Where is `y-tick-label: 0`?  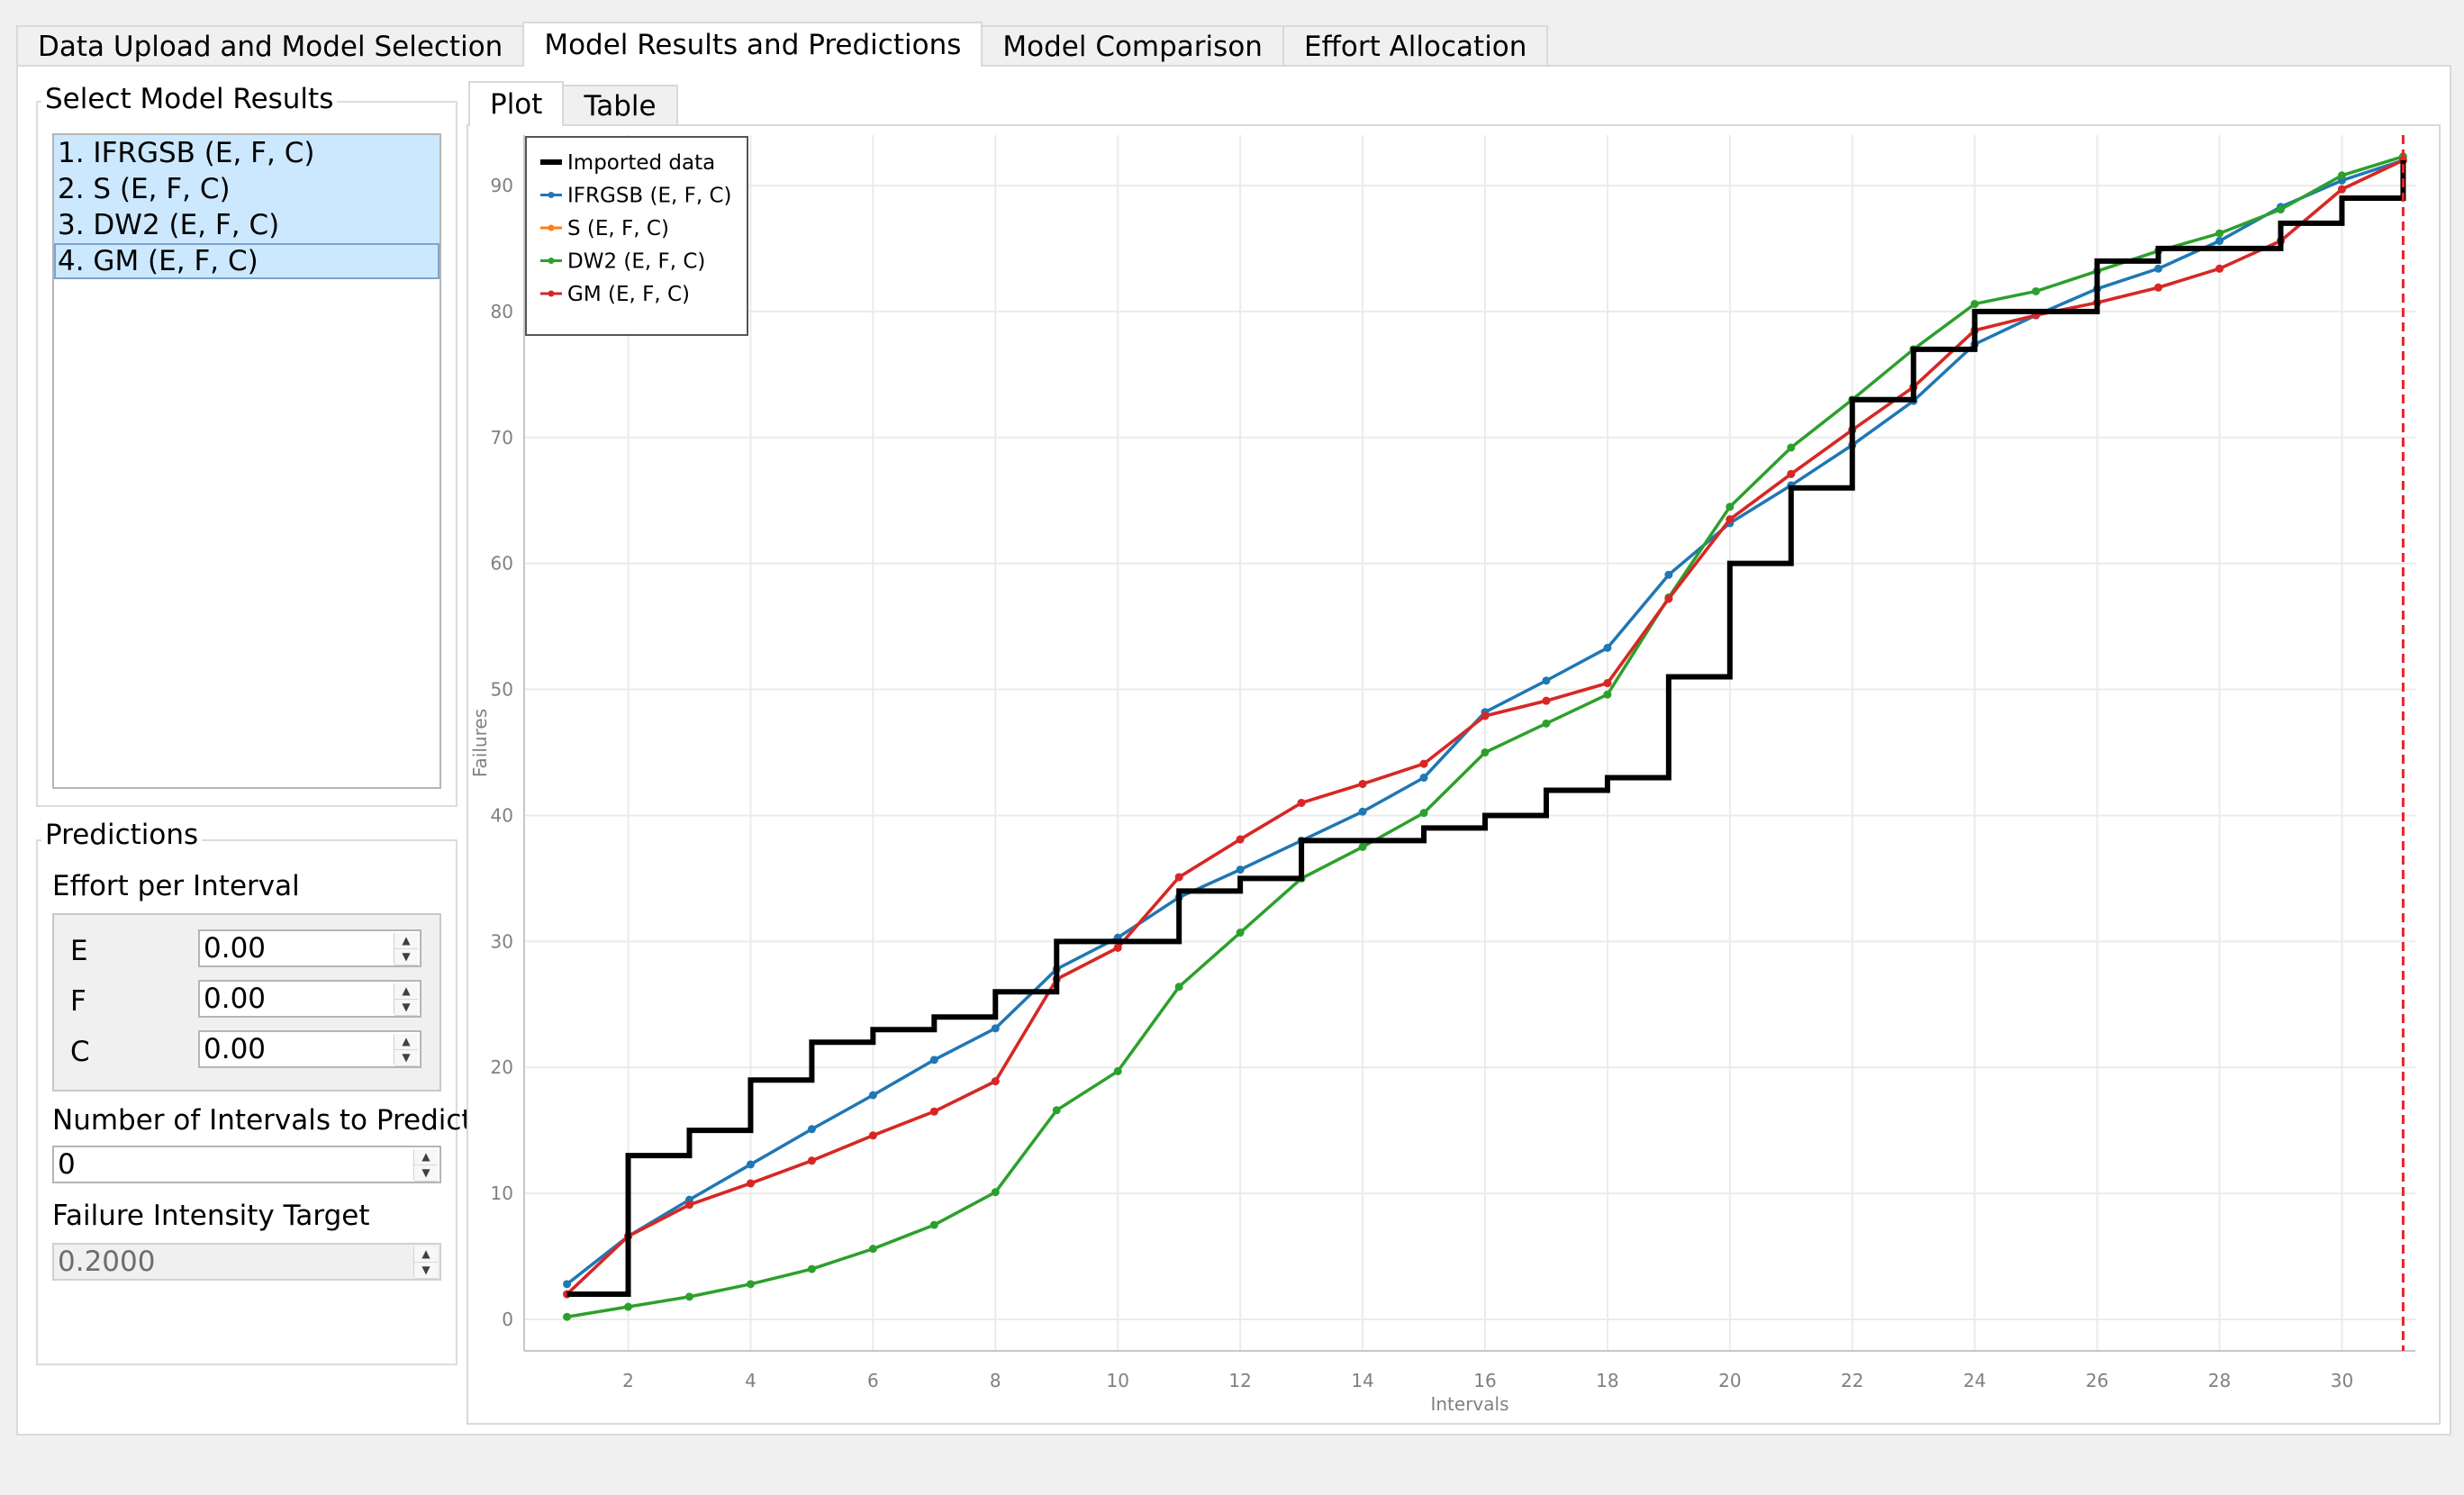 y-tick-label: 0 is located at coordinates (508, 1319).